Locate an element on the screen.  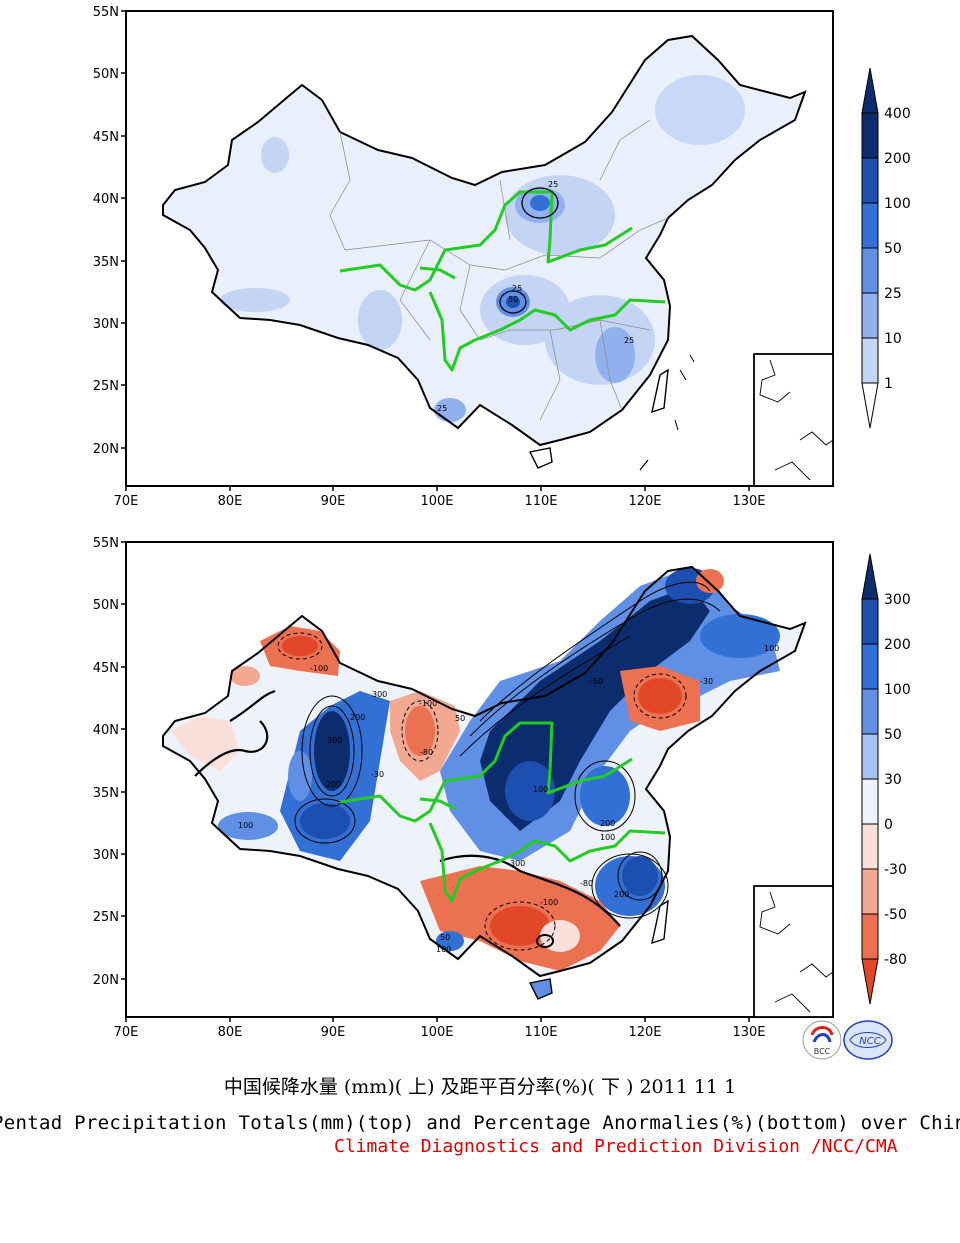
chinese-title: 中国候降水量 (mm)( 上) 及距平百分率(%)( 下 ) 2011 11 1 is located at coordinates (480, 1087).